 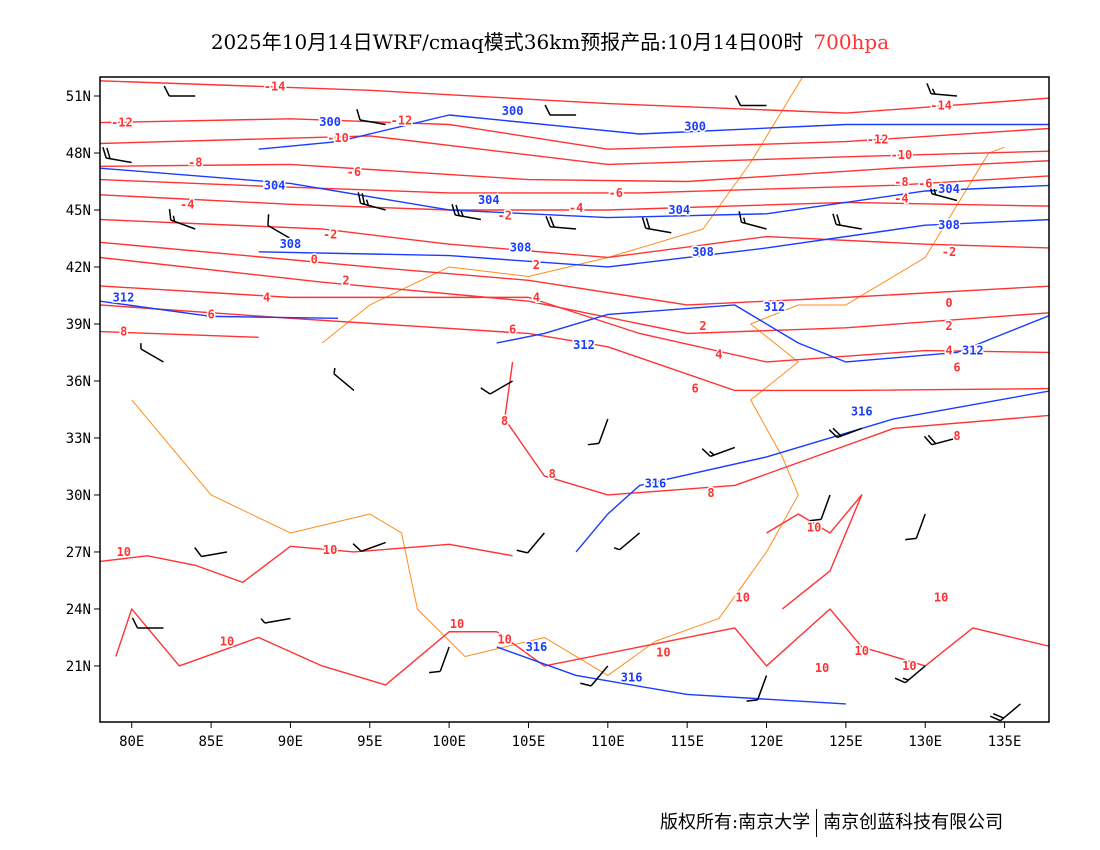 What do you see at coordinates (131, 742) in the screenshot?
I see `lon-tick-label: 80E` at bounding box center [131, 742].